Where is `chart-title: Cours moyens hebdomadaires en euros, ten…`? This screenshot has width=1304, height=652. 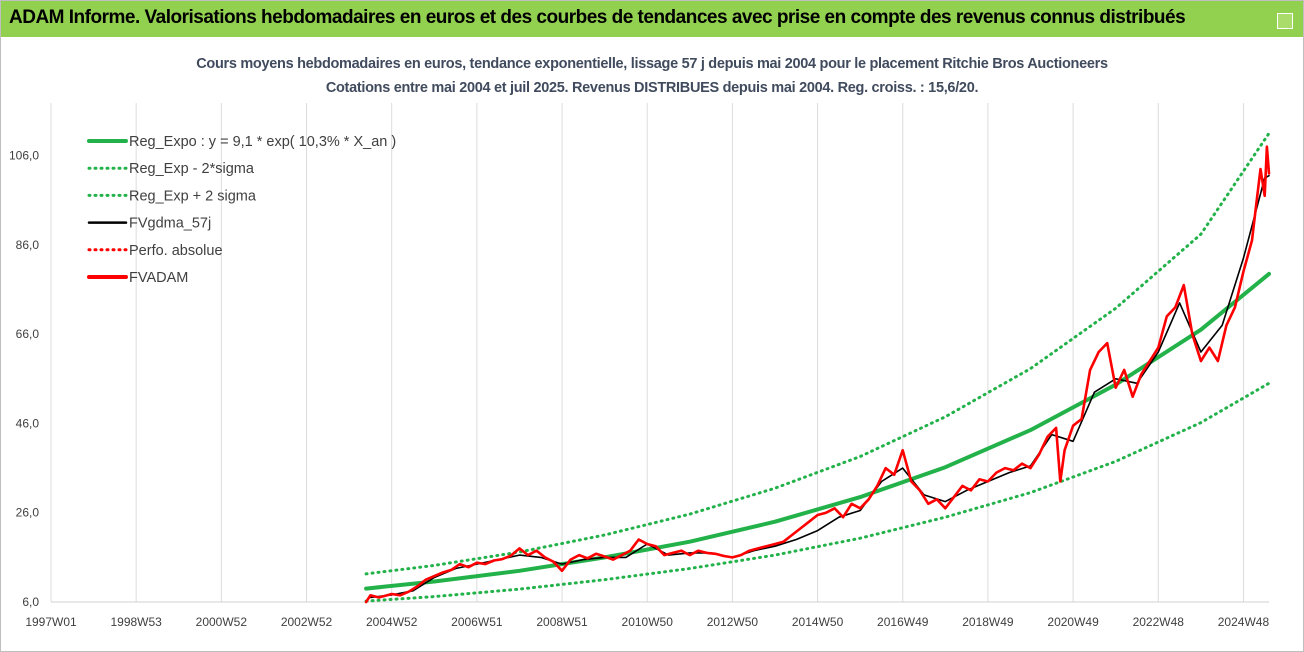
chart-title: Cours moyens hebdomadaires en euros, ten… is located at coordinates (652, 64).